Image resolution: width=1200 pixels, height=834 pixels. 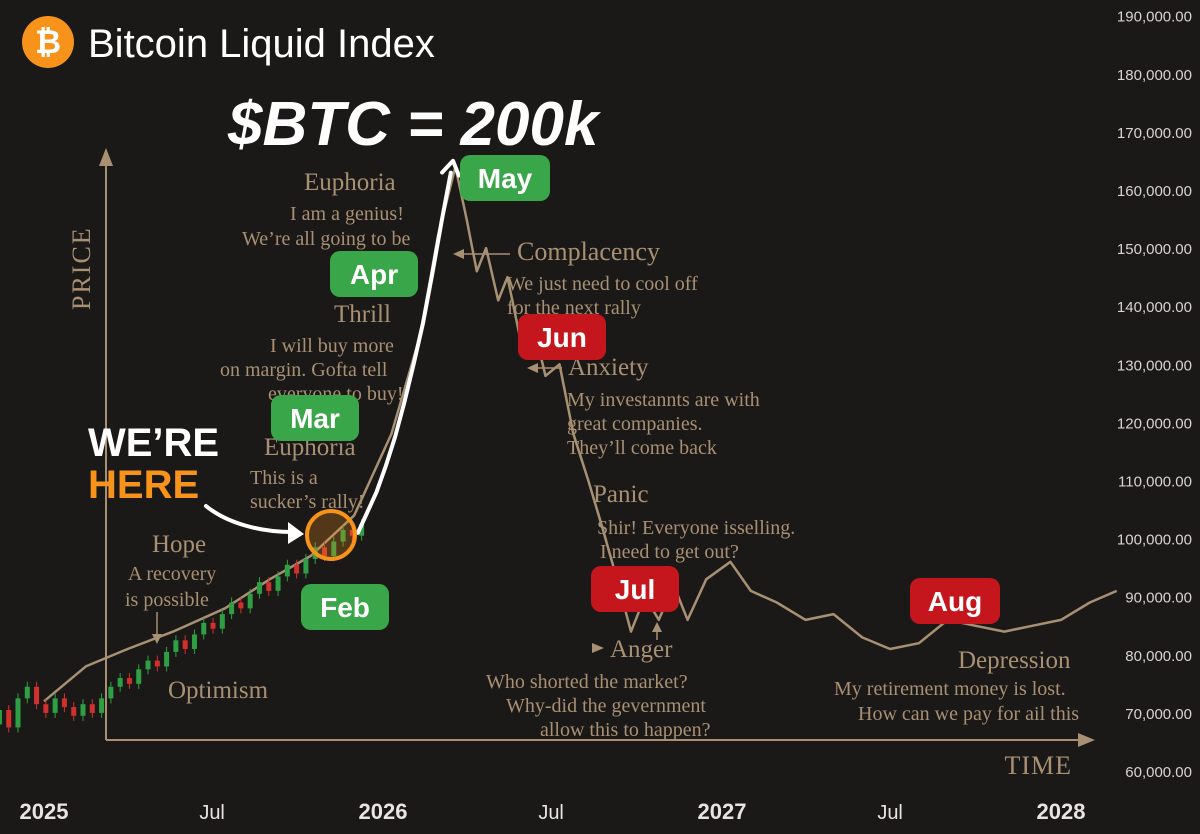 What do you see at coordinates (307, 502) in the screenshot?
I see `annotation-euphoria-early-line2: sucker’s rally!` at bounding box center [307, 502].